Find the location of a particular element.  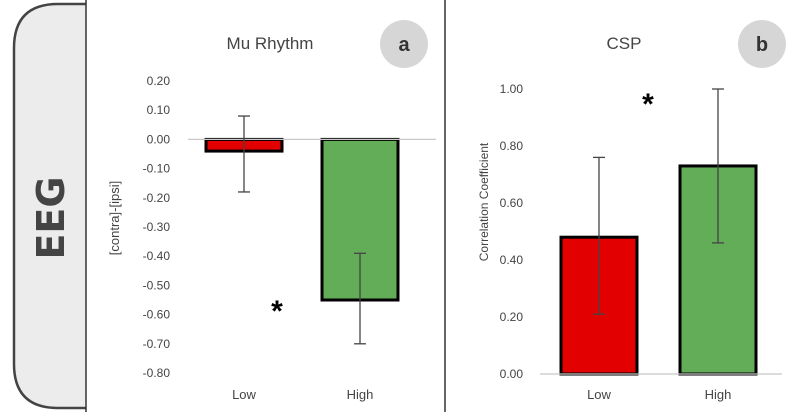

panel-a-title: Mu Rhythm is located at coordinates (270, 43).